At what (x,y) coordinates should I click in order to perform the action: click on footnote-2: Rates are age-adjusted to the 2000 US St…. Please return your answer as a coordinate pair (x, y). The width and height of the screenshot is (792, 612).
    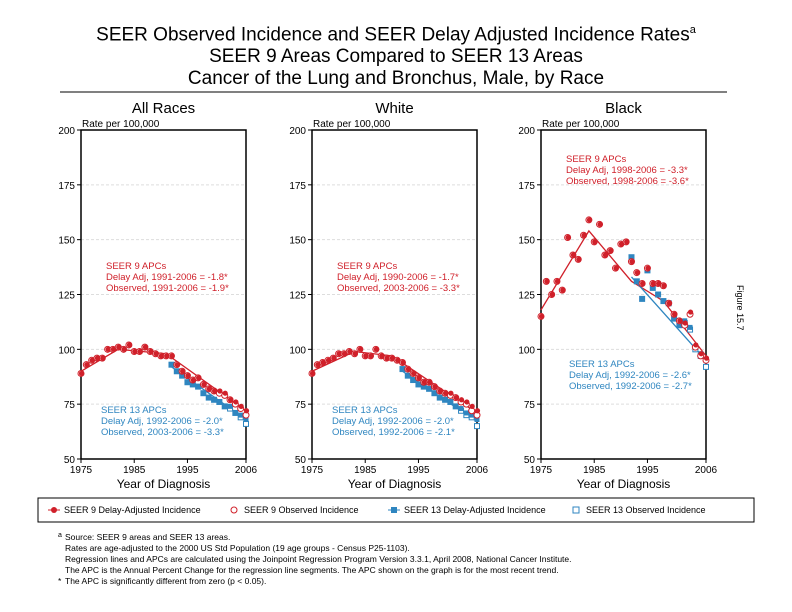
    Looking at the image, I should click on (237, 548).